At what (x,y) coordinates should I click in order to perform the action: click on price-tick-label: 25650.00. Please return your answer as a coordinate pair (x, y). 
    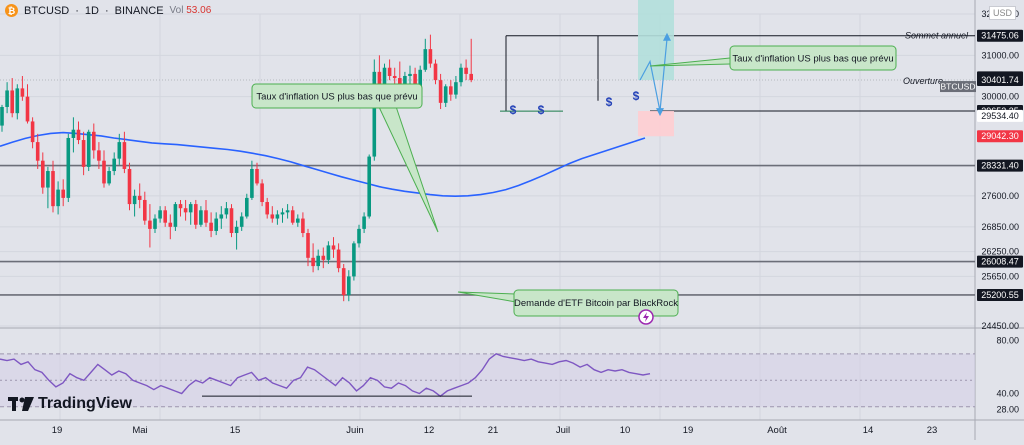
    Looking at the image, I should click on (1000, 276).